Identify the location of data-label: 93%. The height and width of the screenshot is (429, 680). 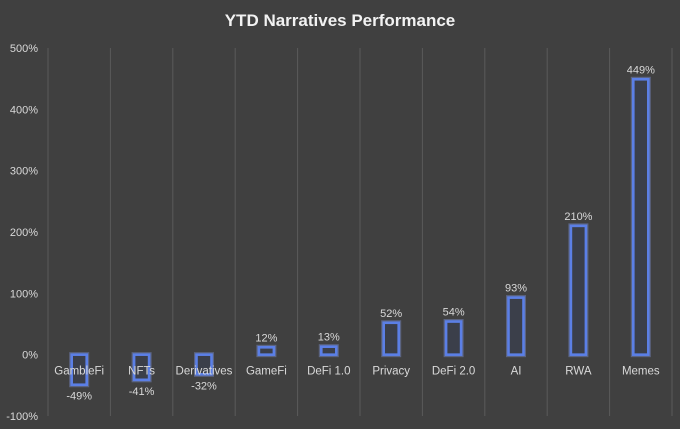
(516, 289).